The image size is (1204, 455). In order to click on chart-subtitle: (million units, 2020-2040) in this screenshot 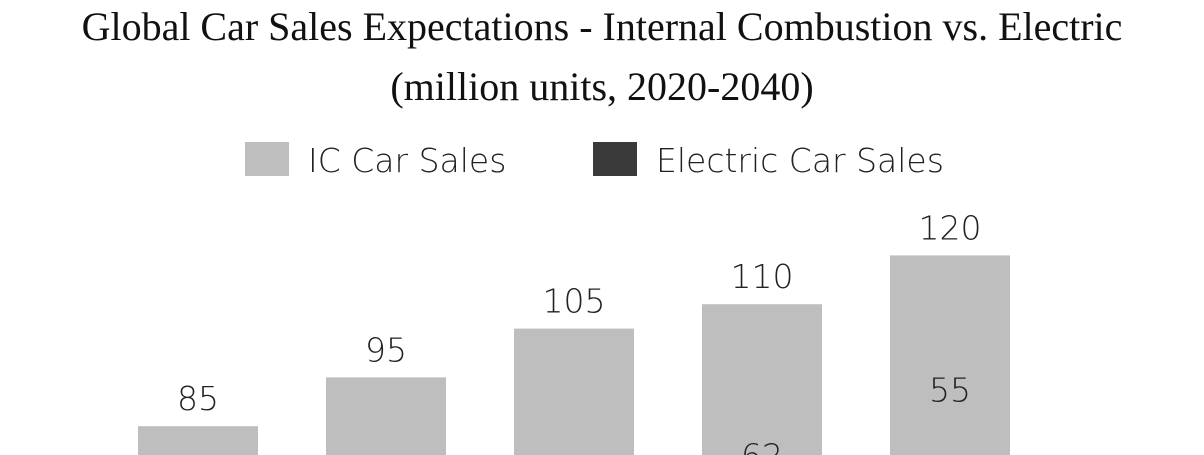, I will do `click(601, 86)`.